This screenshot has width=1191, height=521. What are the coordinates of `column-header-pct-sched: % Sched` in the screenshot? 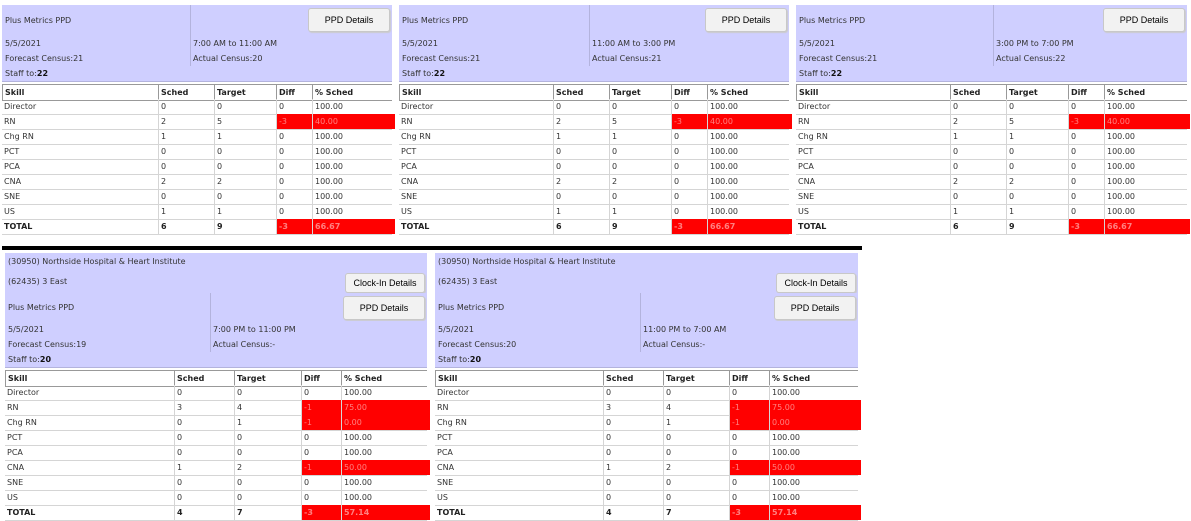 It's located at (749, 92).